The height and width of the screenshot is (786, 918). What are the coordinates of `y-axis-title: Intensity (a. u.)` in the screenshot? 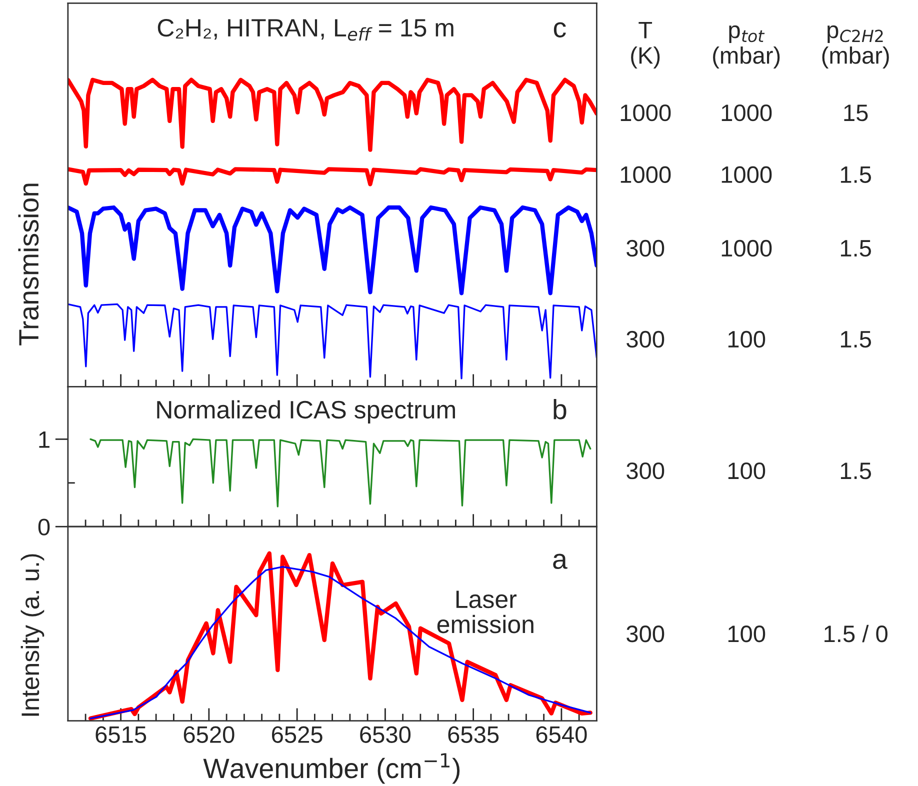 It's located at (32, 635).